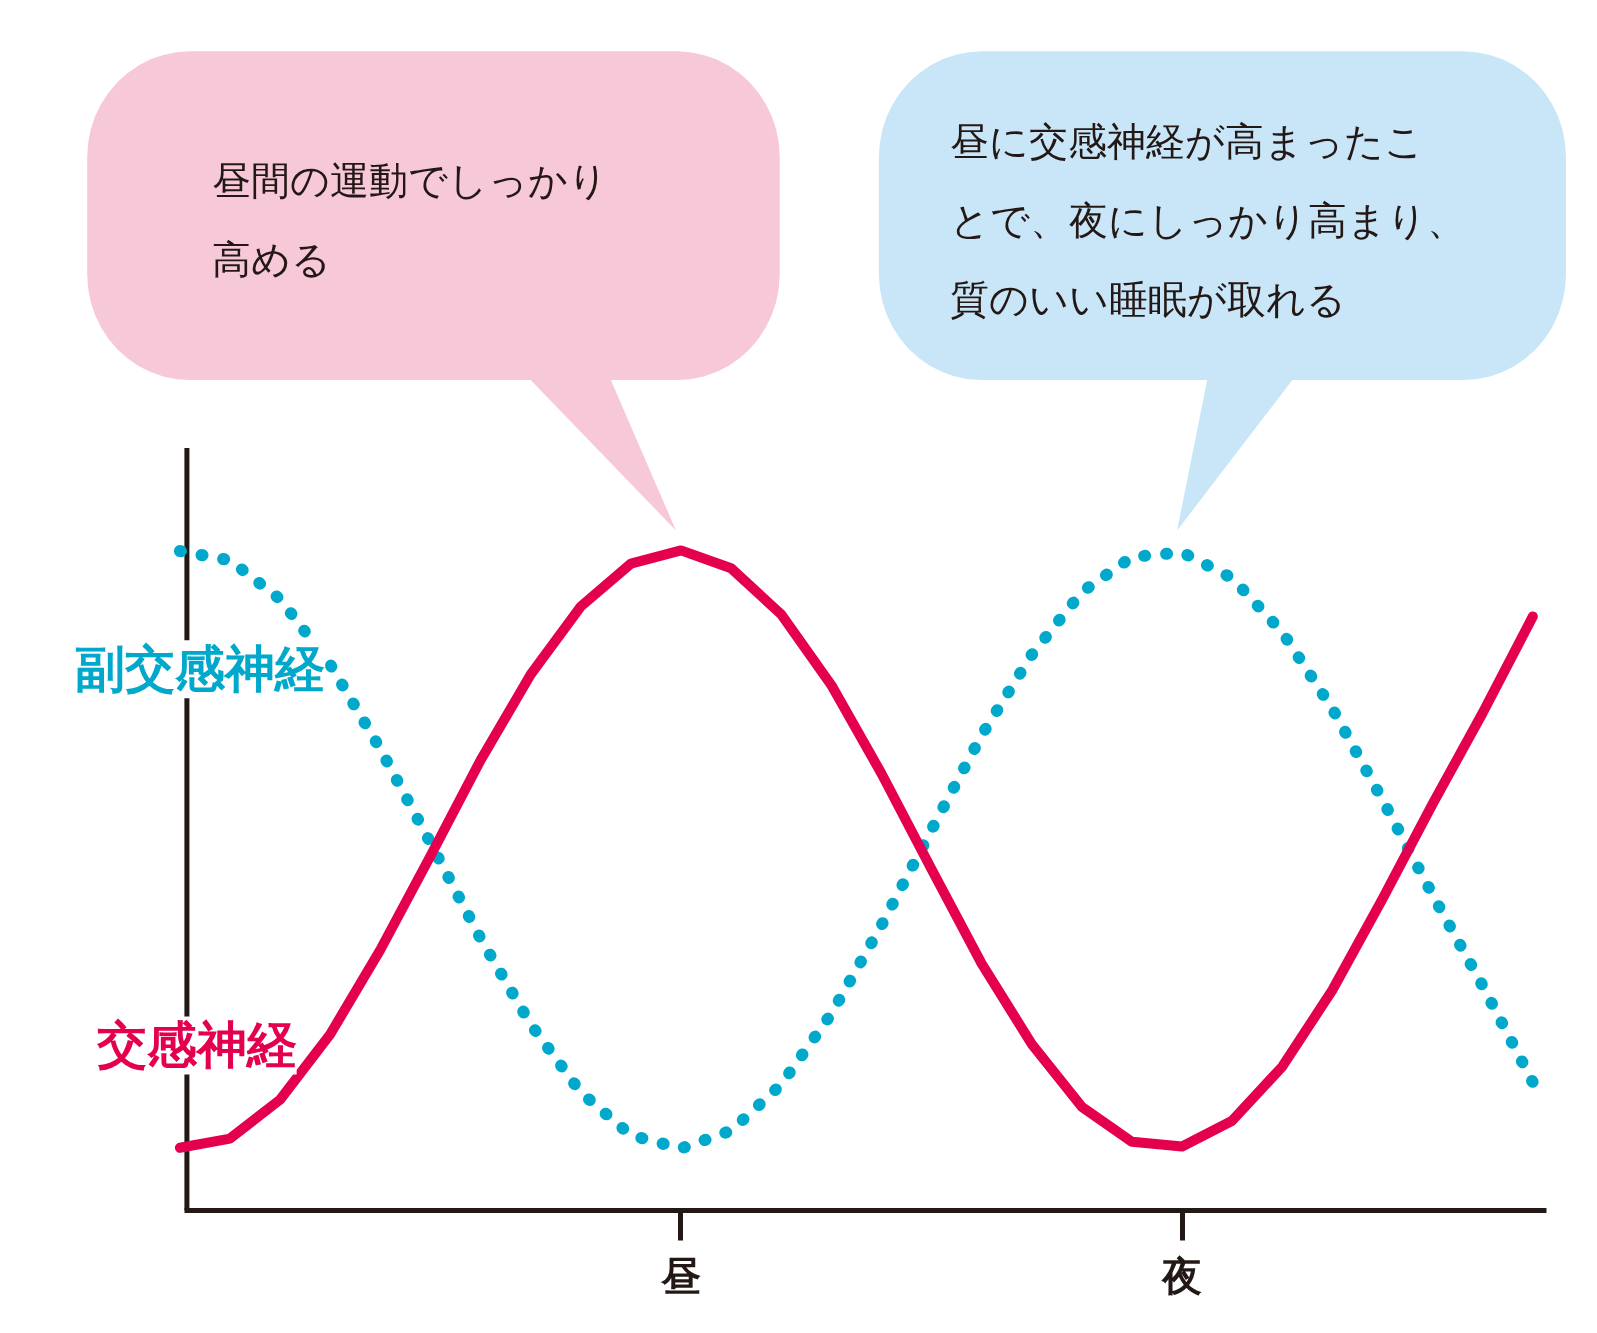  Describe the element at coordinates (410, 220) in the screenshot. I see `text: 昼間の運動でしっかり高める` at that location.